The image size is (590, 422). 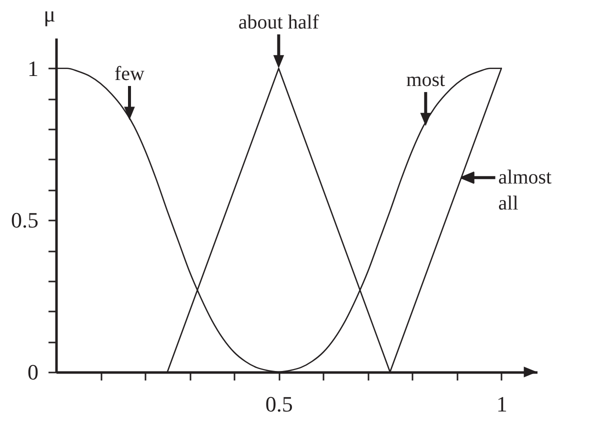 I want to click on y-tick-label: 0.5, so click(x=24, y=220).